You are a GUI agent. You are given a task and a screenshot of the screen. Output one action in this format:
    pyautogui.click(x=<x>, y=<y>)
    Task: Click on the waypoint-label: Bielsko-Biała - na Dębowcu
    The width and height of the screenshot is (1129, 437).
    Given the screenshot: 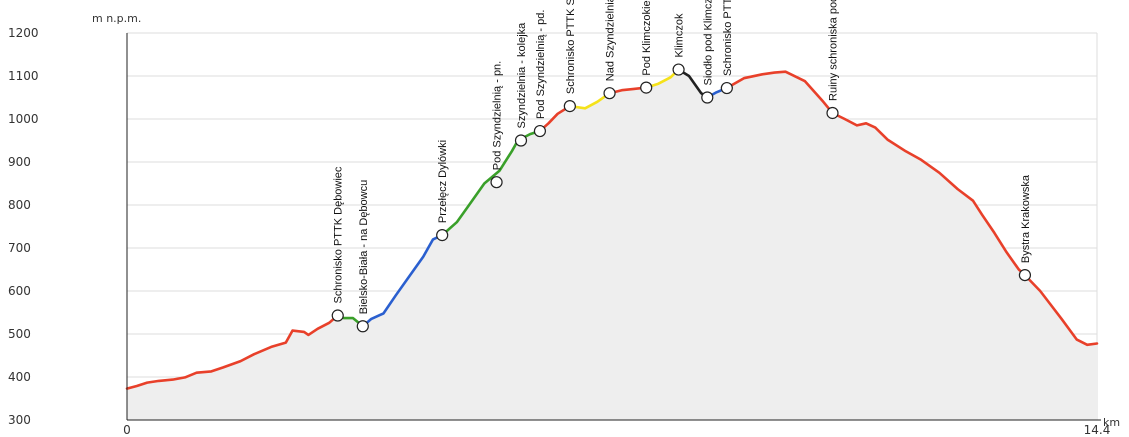 What is the action you would take?
    pyautogui.click(x=364, y=247)
    